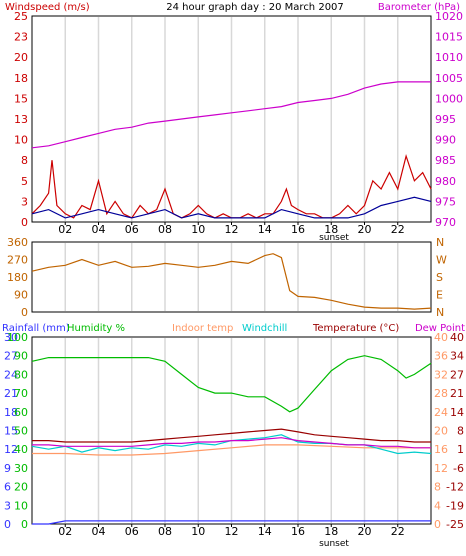  Describe the element at coordinates (264, 328) in the screenshot. I see `windchill-label: Windchill` at that location.